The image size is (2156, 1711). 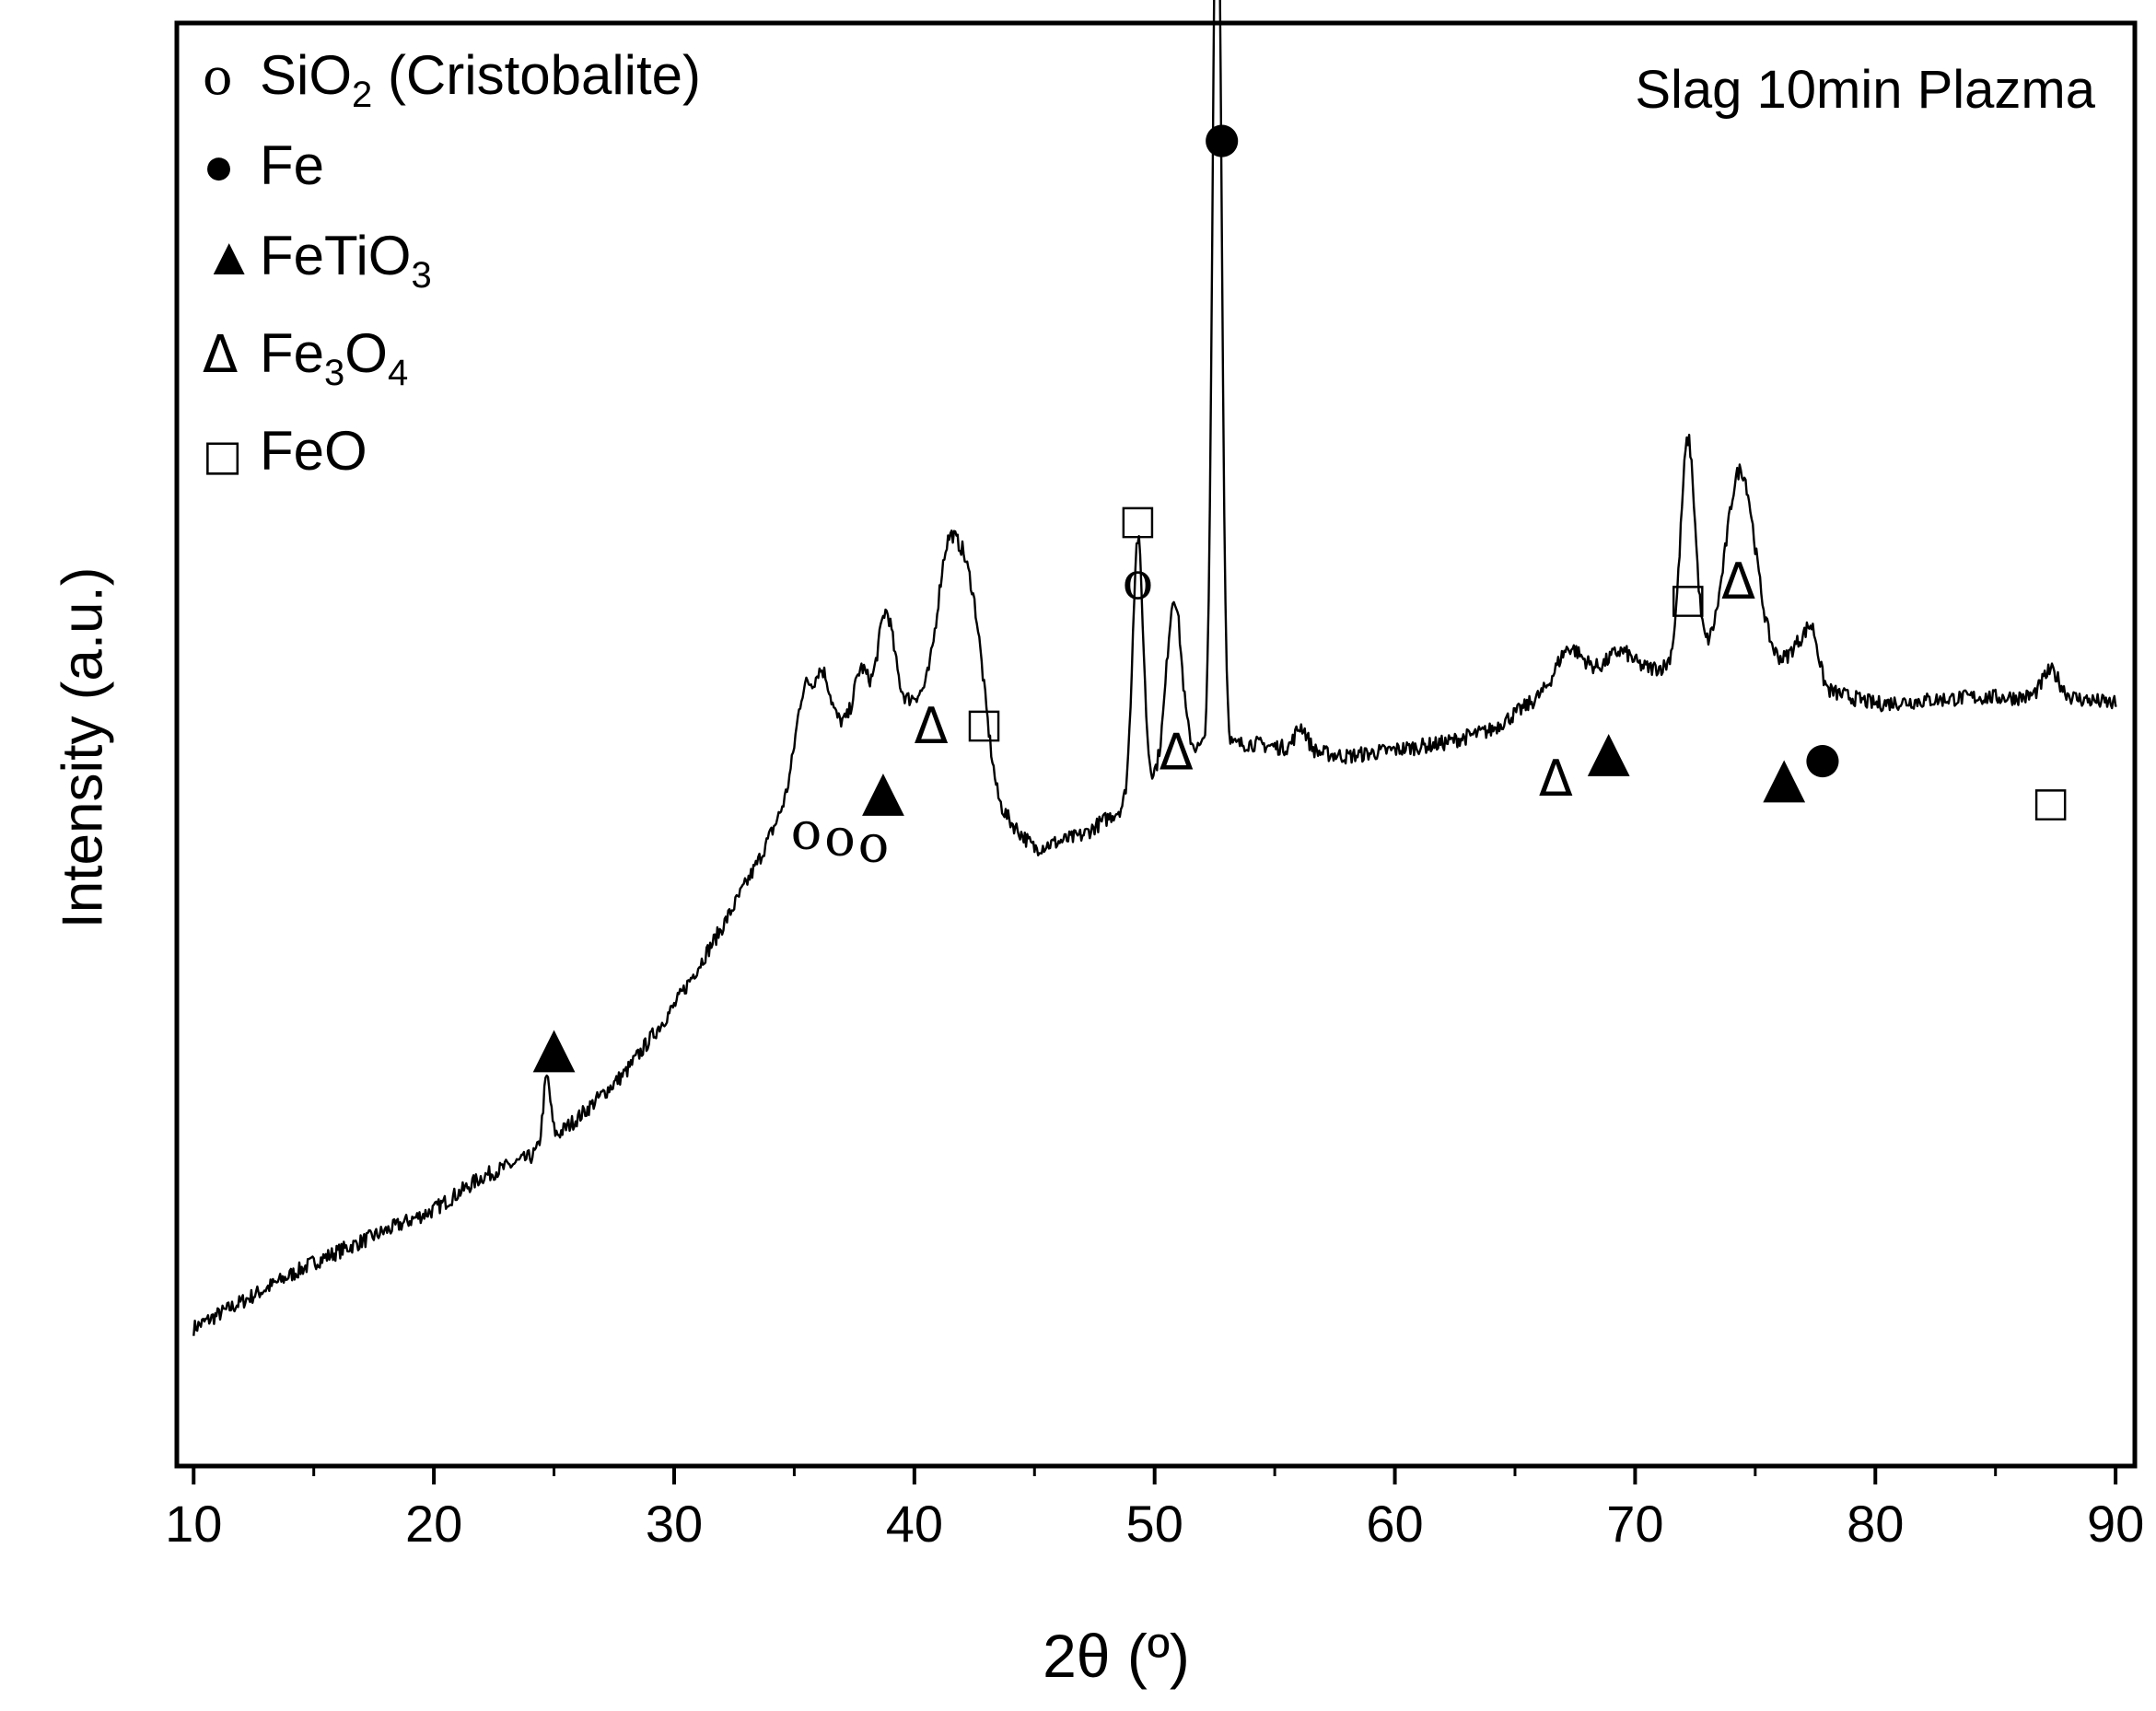 I want to click on x-tick-label: 90, so click(x=2115, y=1524).